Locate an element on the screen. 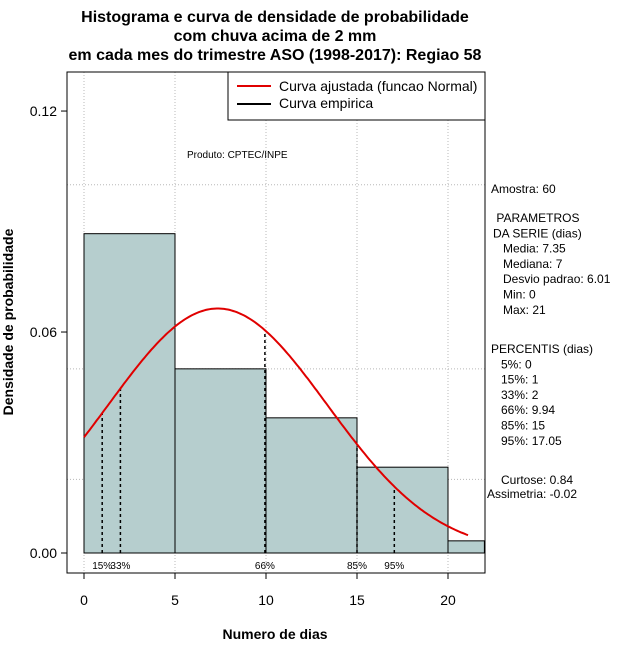 Image resolution: width=640 pixels, height=660 pixels. parametro-line-3: Mediana: 7 is located at coordinates (528, 264).